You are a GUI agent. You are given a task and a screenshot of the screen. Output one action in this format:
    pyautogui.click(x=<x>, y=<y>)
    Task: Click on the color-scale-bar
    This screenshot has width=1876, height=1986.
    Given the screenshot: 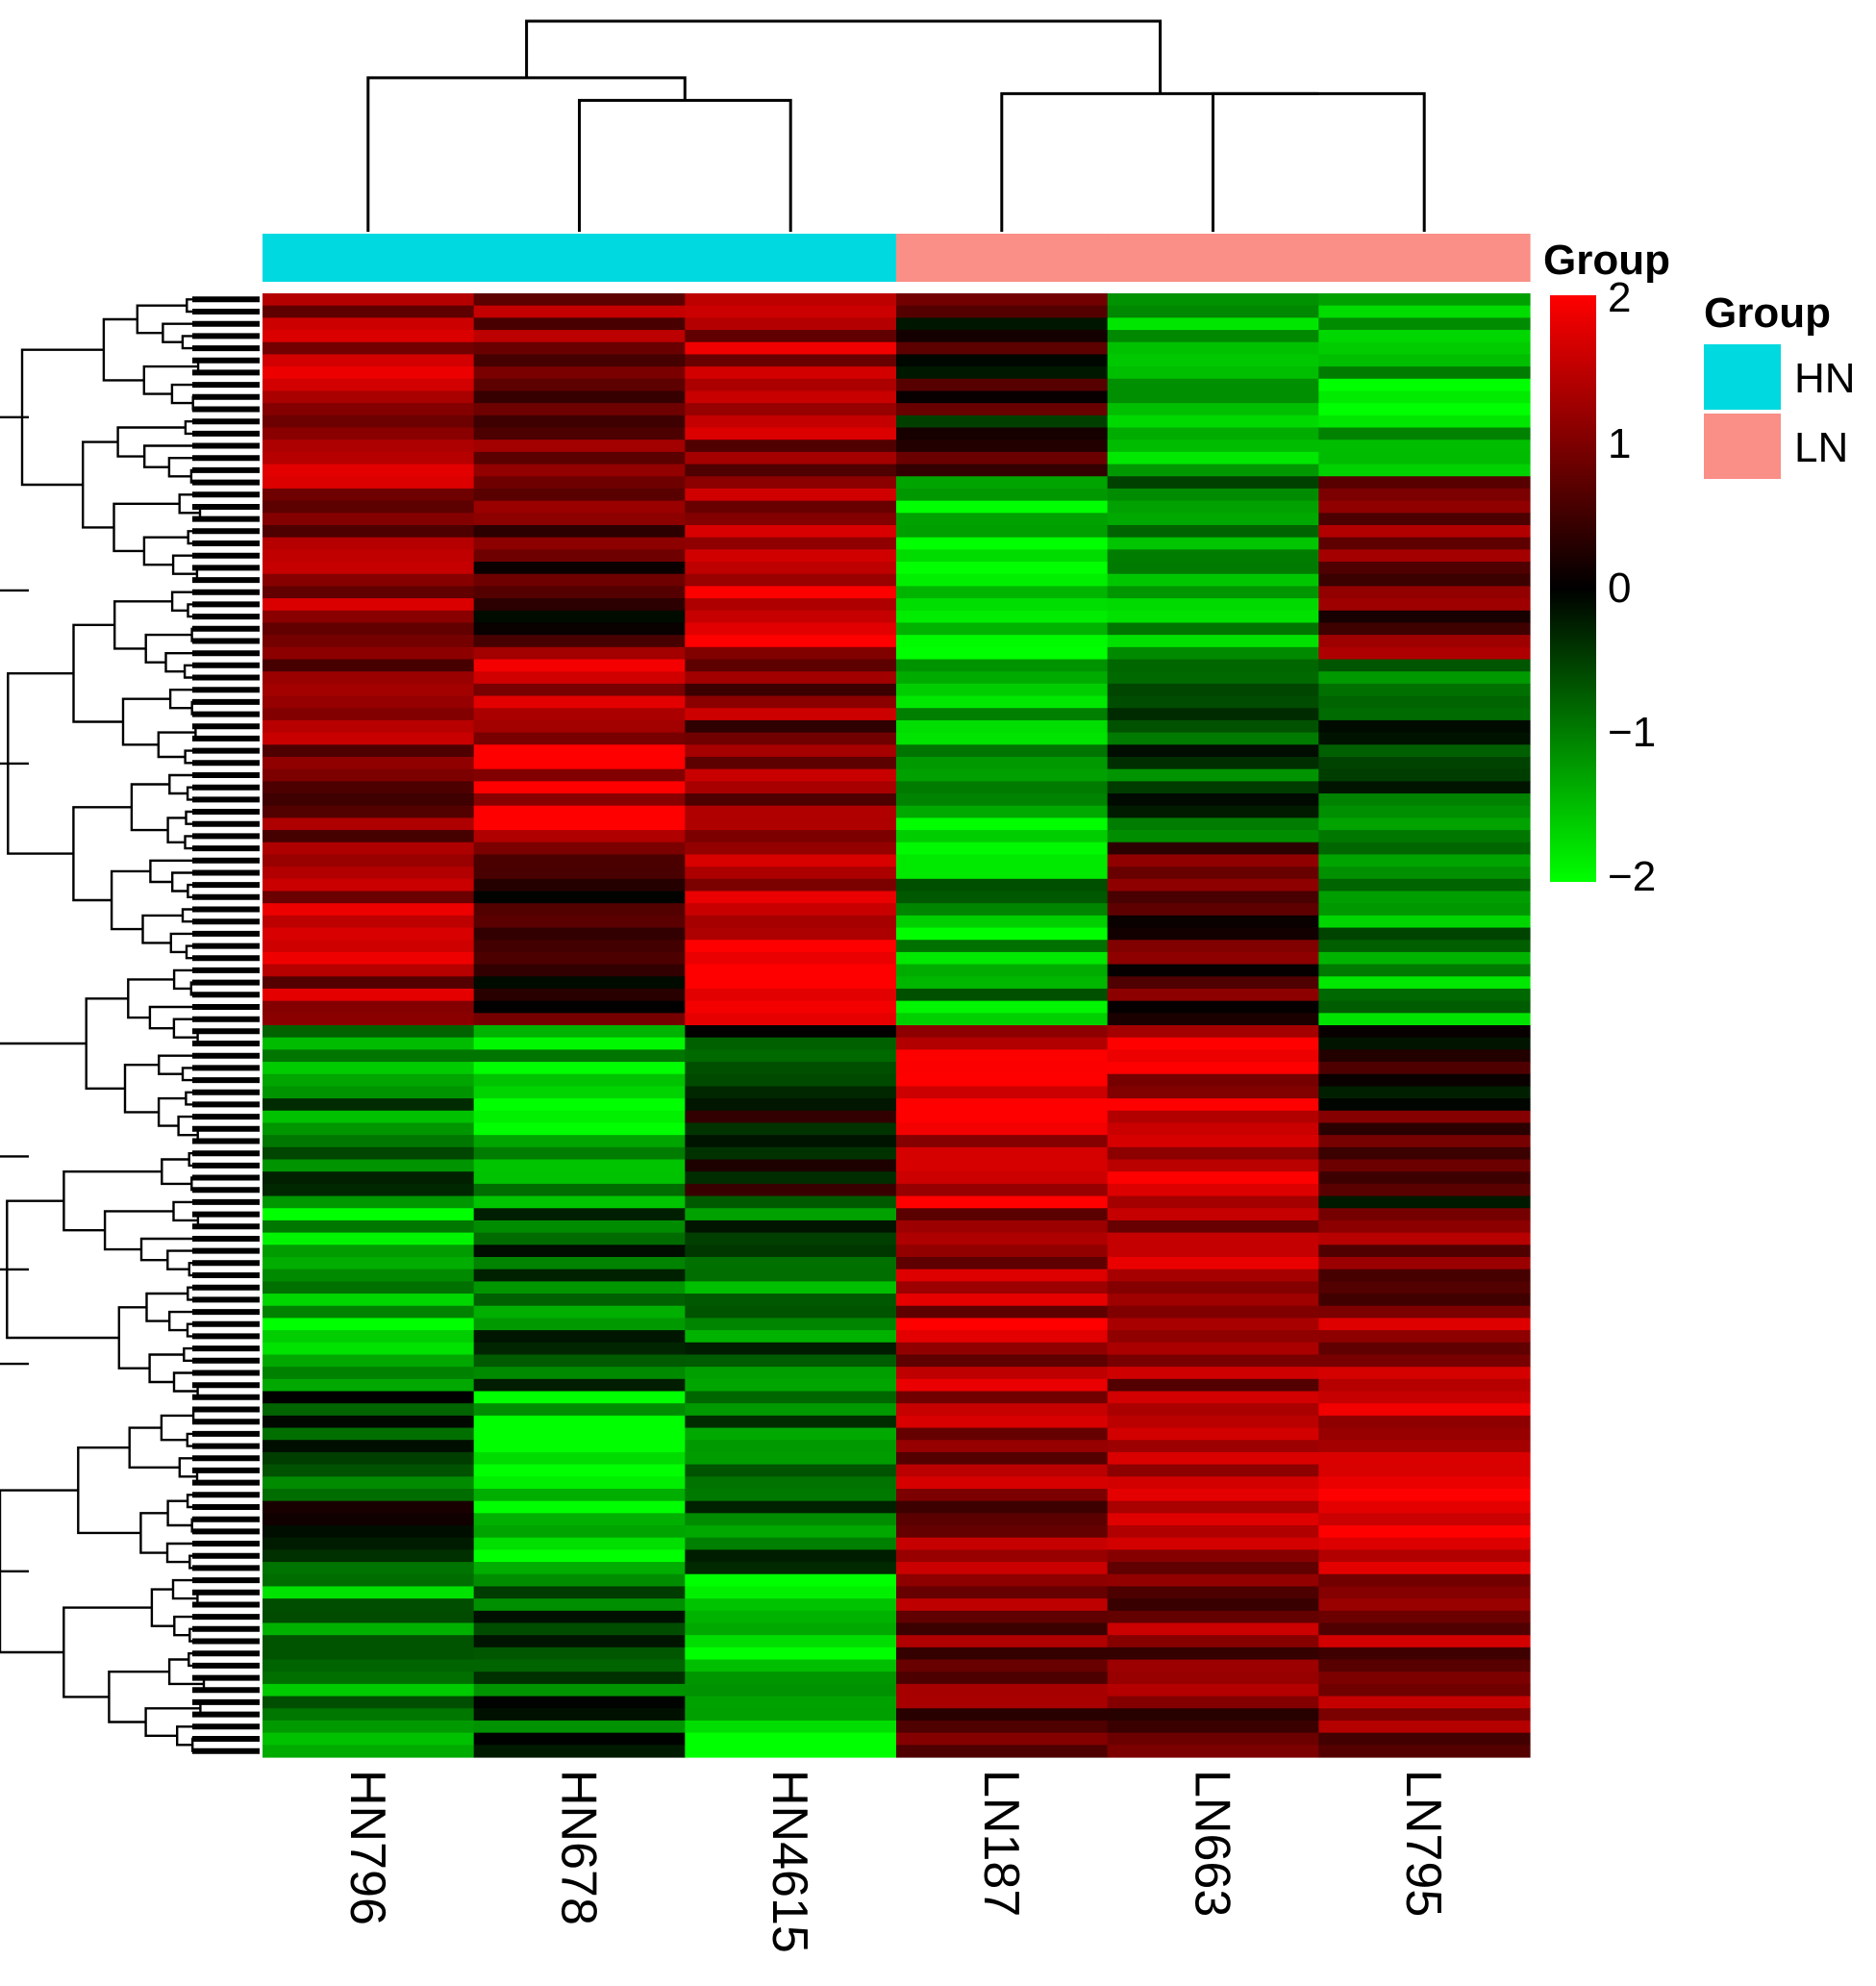 What is the action you would take?
    pyautogui.click(x=1573, y=588)
    